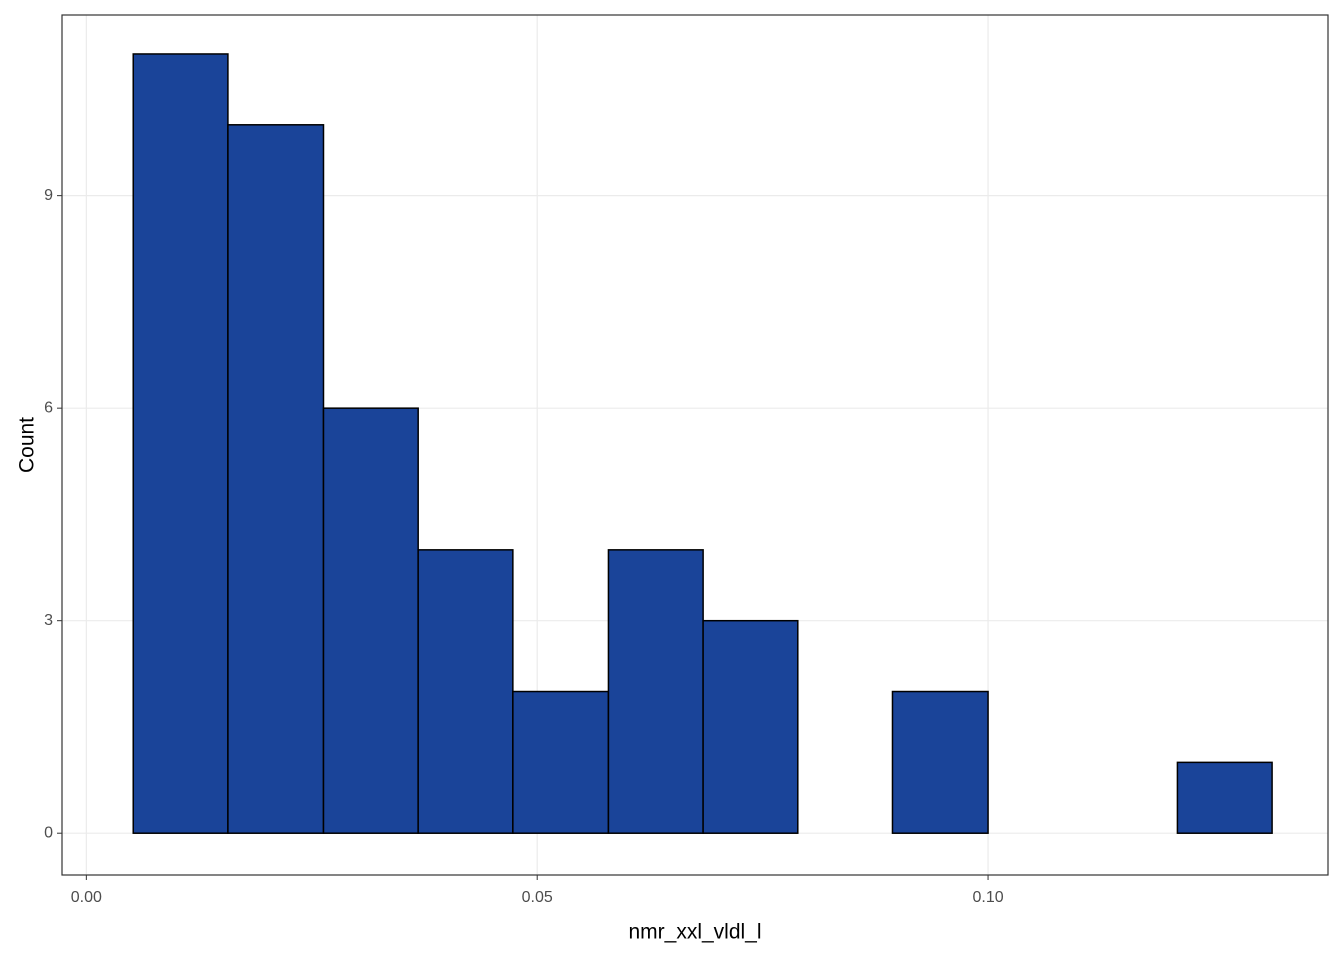 Image resolution: width=1344 pixels, height=960 pixels. What do you see at coordinates (48, 832) in the screenshot?
I see `y-tick-label: 0` at bounding box center [48, 832].